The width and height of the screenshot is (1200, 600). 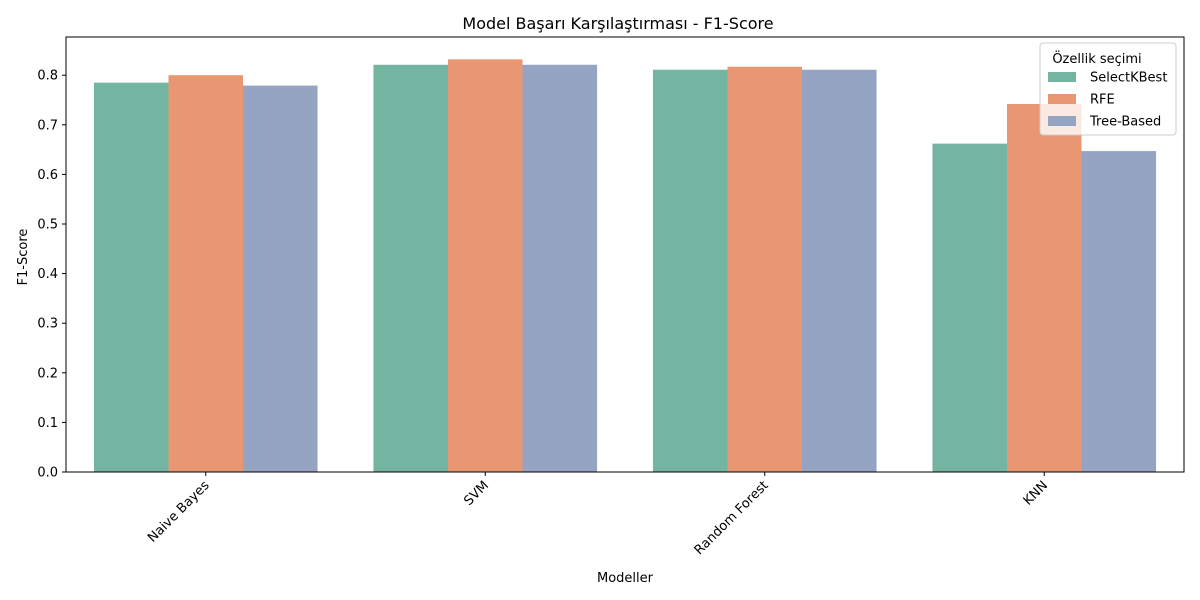 I want to click on x-tick-label: Random Forest, so click(x=732, y=518).